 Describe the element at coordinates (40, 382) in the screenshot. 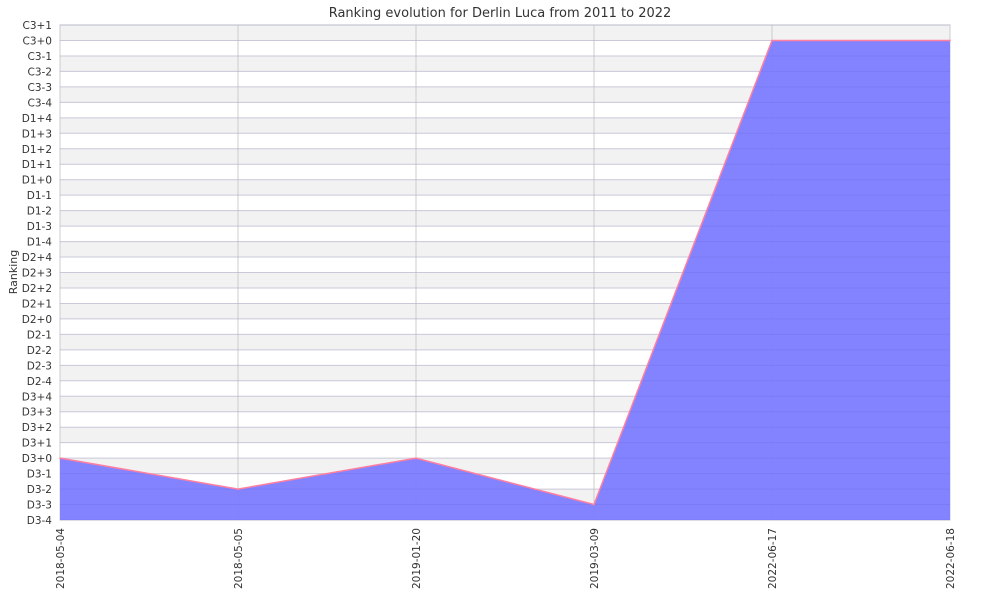

I see `y-tick-label: D2-4` at that location.